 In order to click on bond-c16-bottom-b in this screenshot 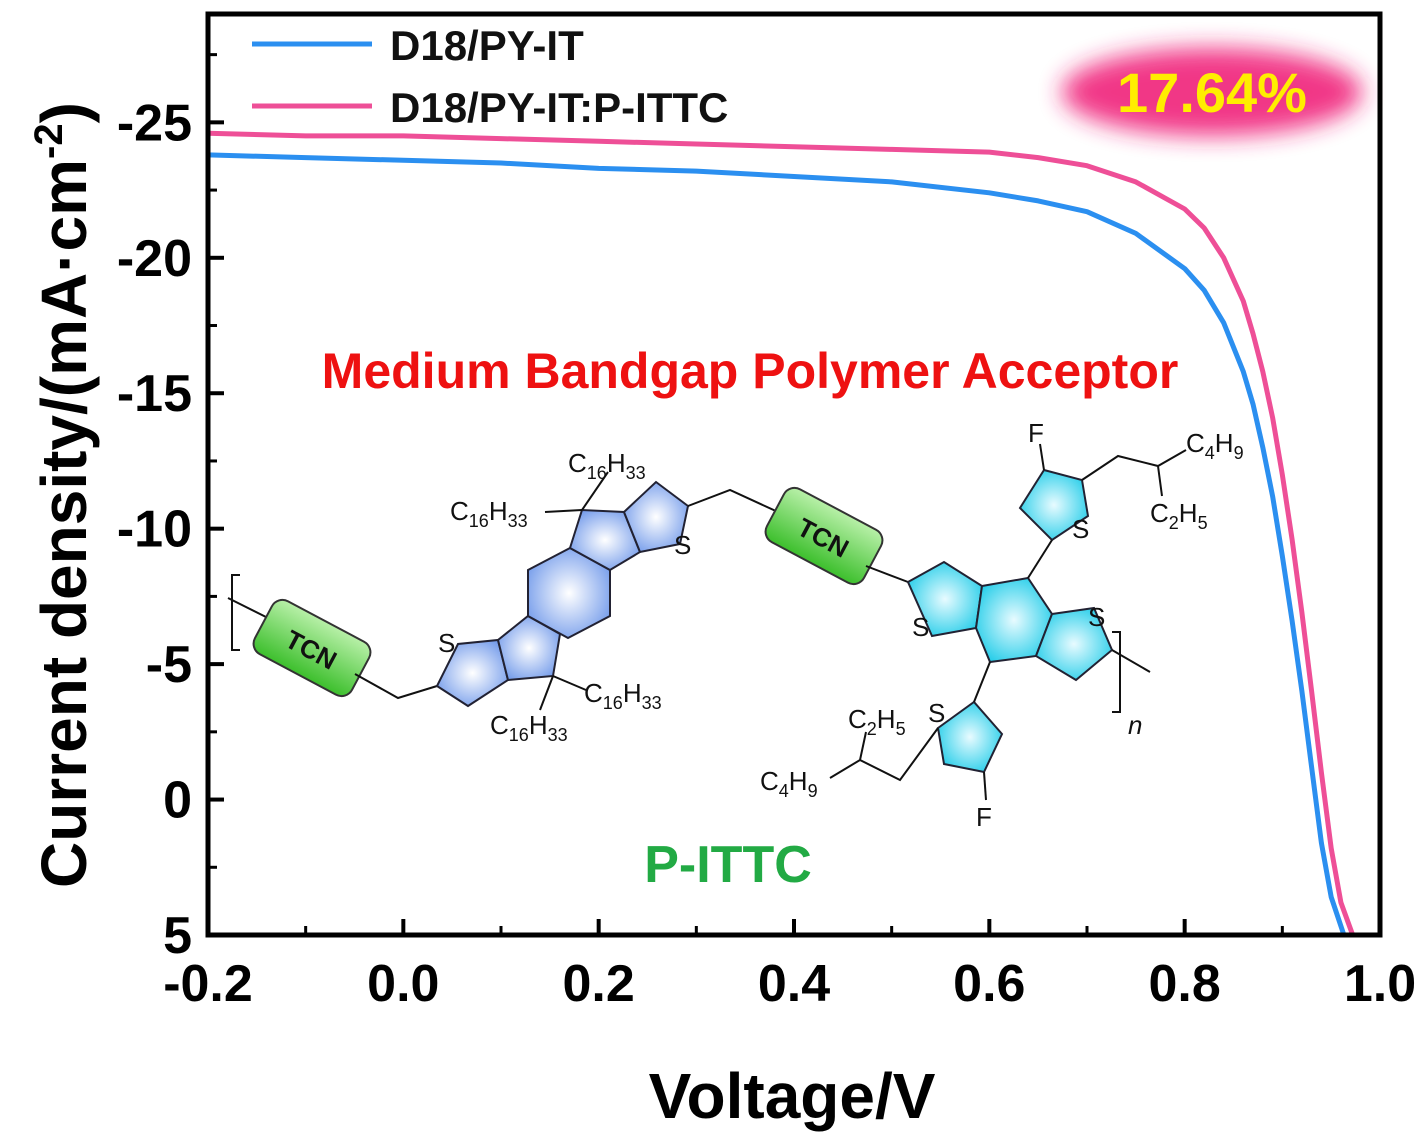, I will do `click(546, 693)`.